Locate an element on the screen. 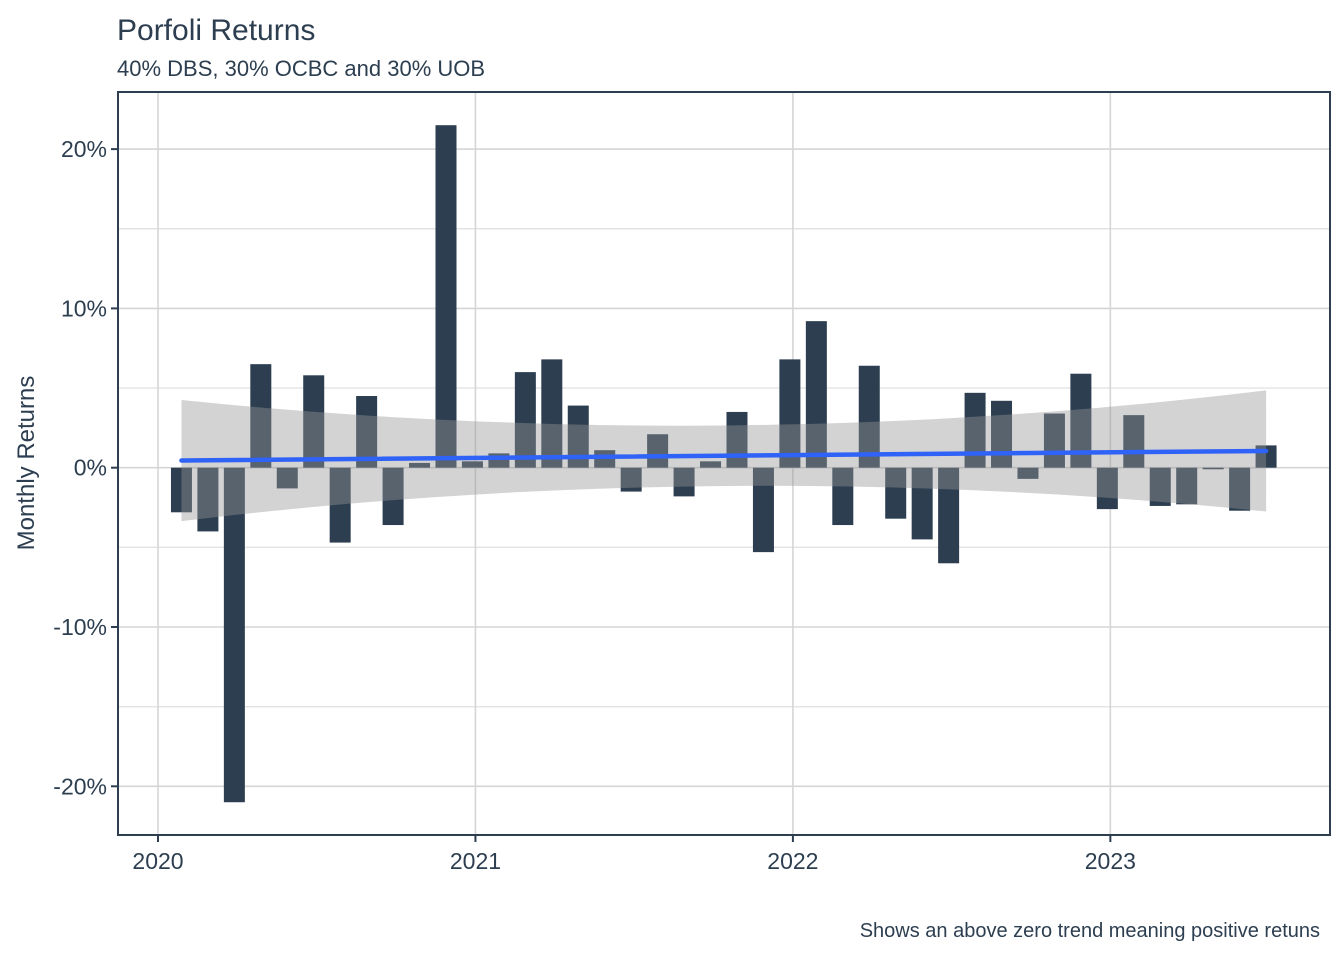  y-tick-label: 10% is located at coordinates (84, 308).